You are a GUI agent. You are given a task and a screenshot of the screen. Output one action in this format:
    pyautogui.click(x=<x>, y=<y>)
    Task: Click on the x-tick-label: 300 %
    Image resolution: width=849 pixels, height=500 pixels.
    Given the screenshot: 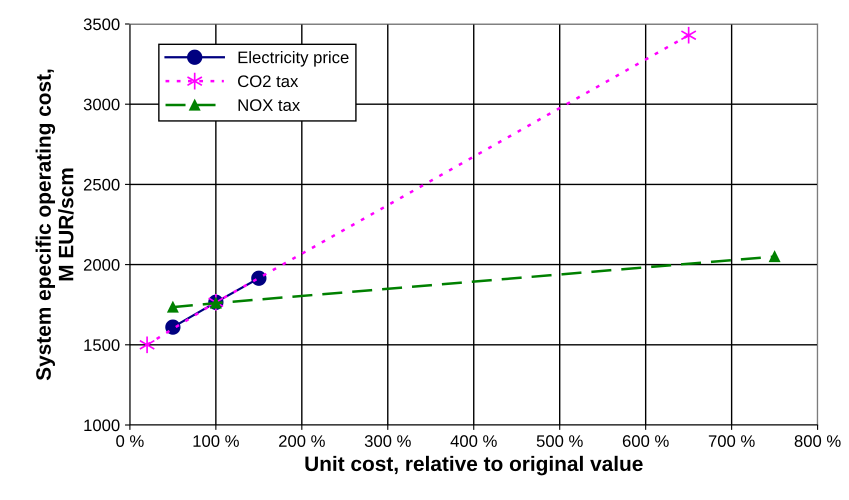 What is the action you would take?
    pyautogui.click(x=387, y=441)
    